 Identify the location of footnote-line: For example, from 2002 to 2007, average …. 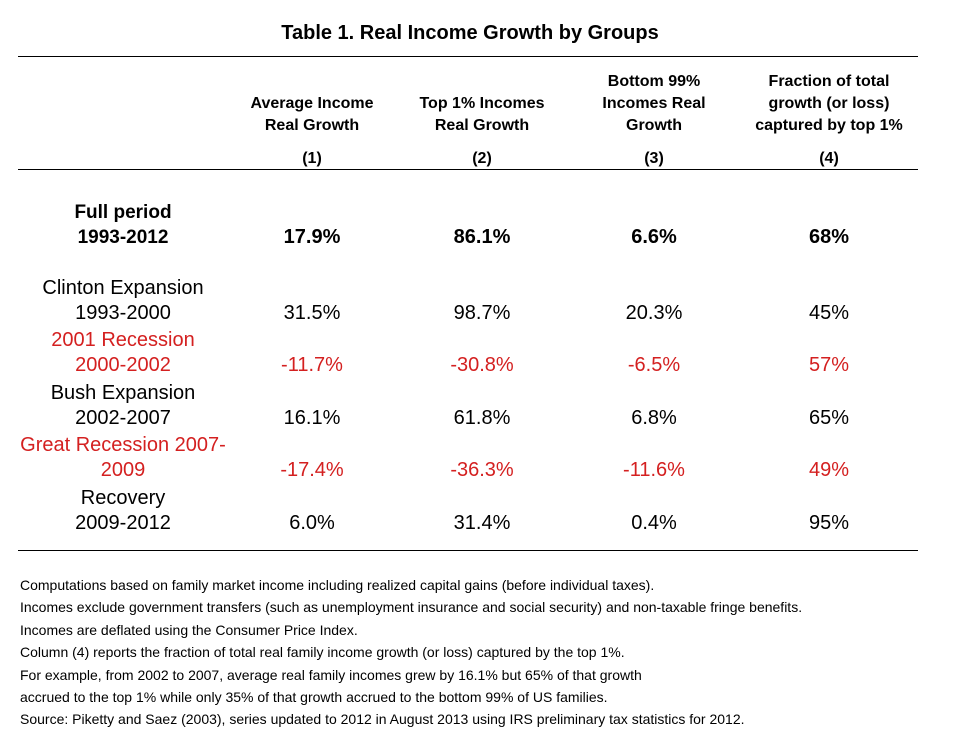
(331, 674).